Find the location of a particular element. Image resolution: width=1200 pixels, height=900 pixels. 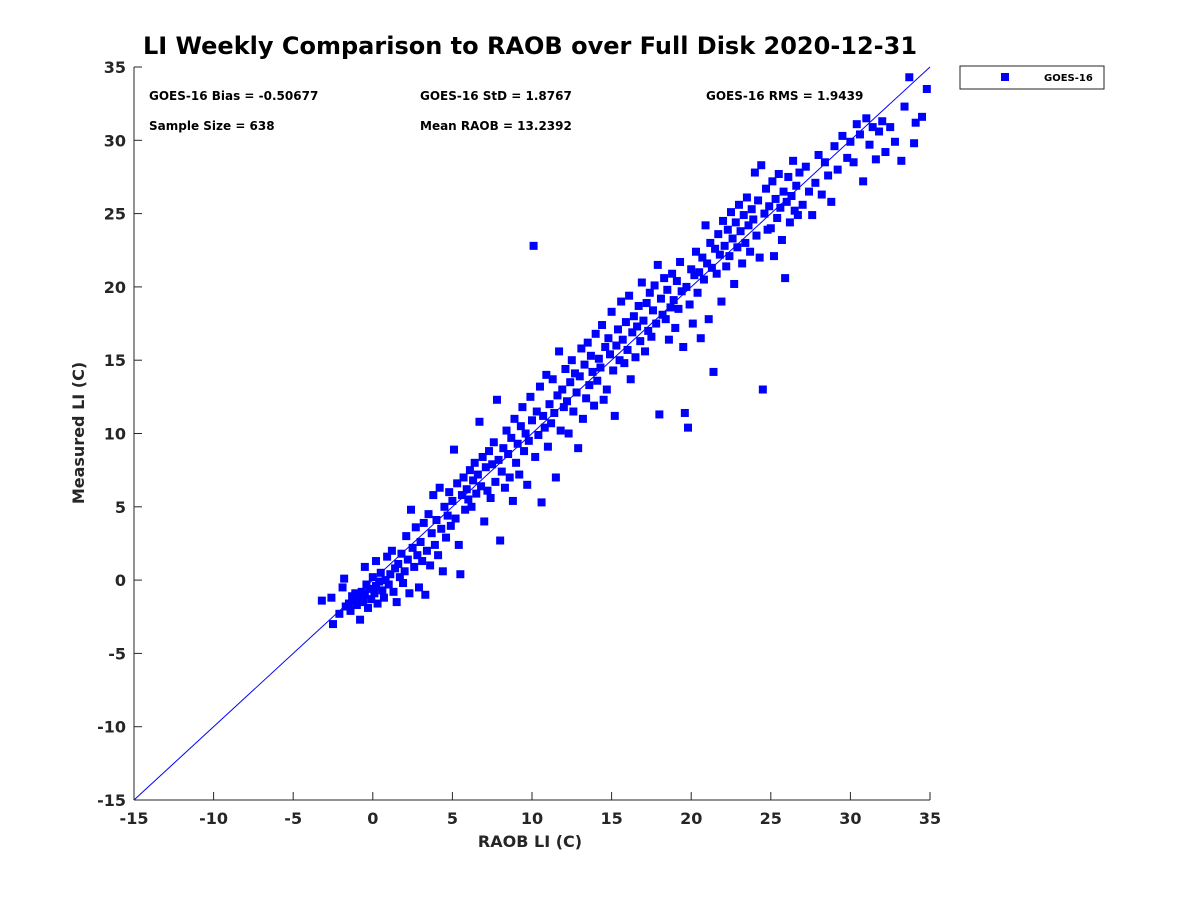

y-tick-label: -5 is located at coordinates (117, 653).